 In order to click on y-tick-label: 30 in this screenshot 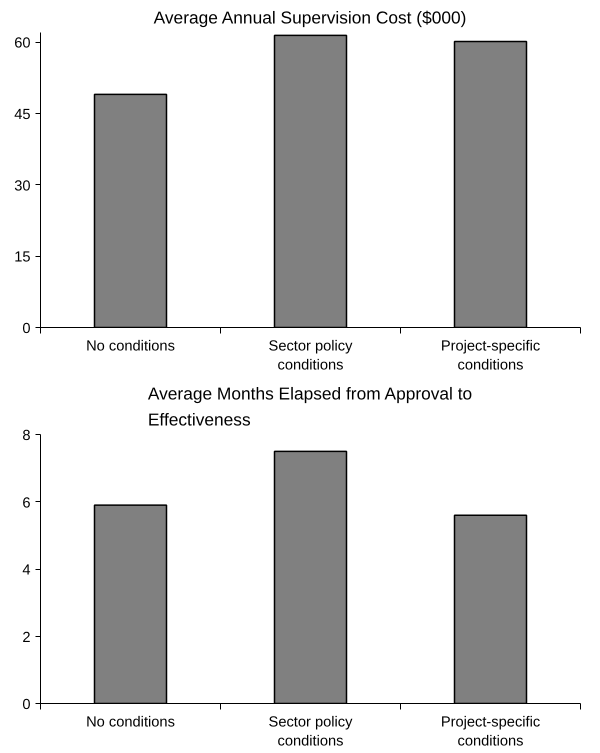, I will do `click(22, 186)`.